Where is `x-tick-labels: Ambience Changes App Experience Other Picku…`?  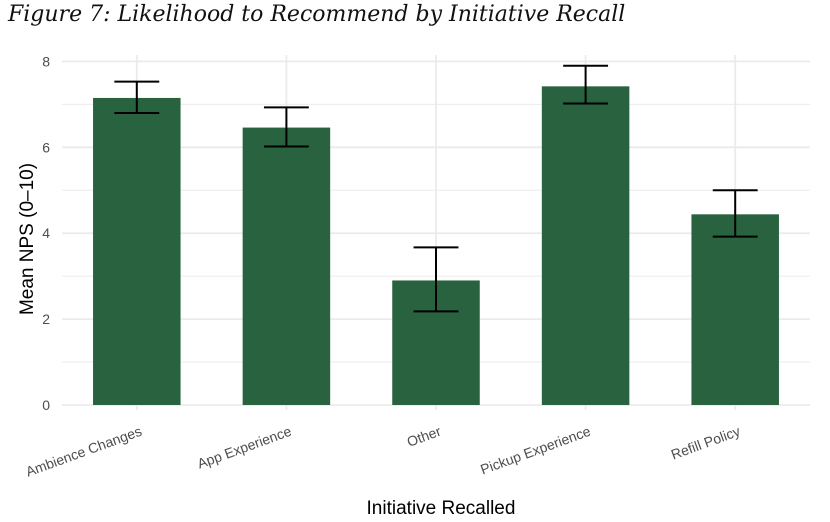 x-tick-labels: Ambience Changes App Experience Other Picku… is located at coordinates (383, 451).